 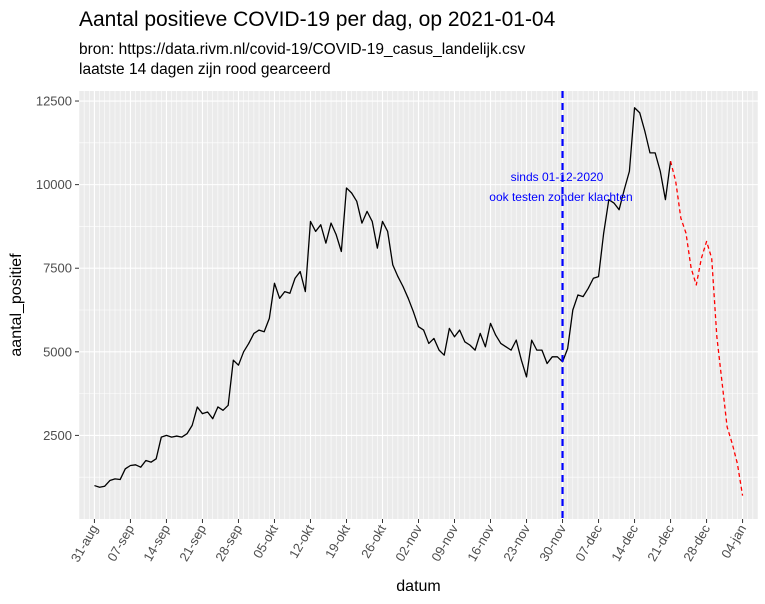 What do you see at coordinates (120, 543) in the screenshot?
I see `x-tick-label: 07-sep` at bounding box center [120, 543].